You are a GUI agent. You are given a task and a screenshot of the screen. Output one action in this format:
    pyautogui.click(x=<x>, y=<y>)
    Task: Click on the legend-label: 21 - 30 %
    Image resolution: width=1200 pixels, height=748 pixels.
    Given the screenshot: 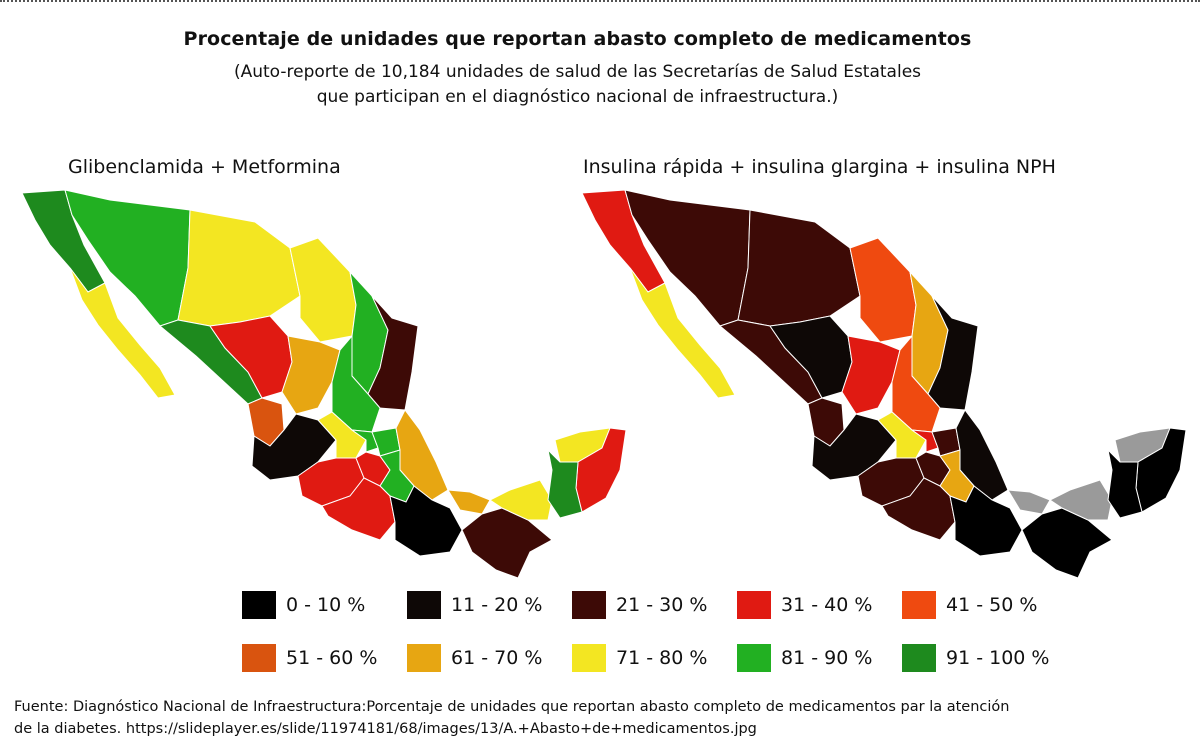 What is the action you would take?
    pyautogui.click(x=662, y=605)
    